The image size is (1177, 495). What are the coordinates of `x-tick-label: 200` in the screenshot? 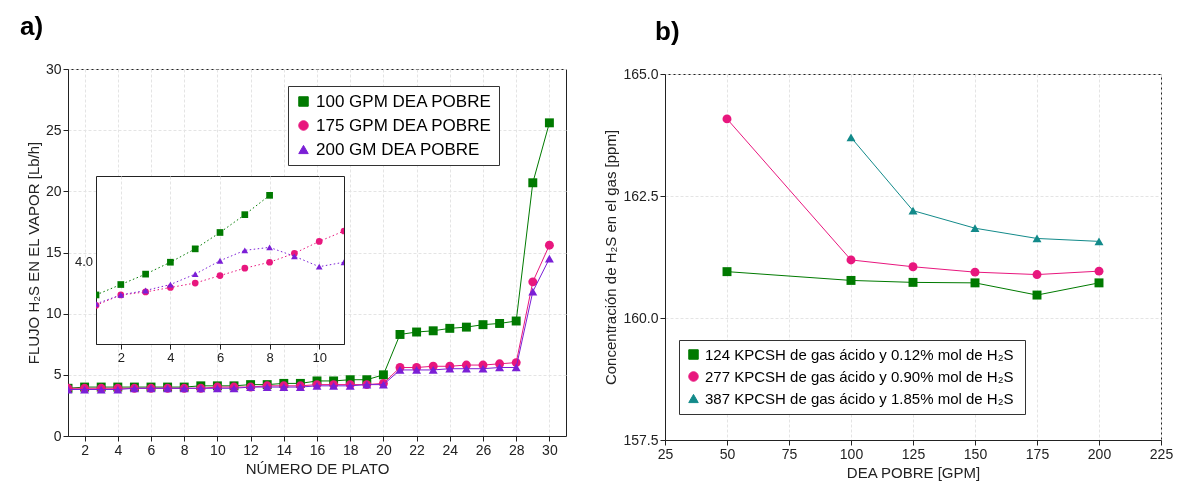 It's located at (1099, 453).